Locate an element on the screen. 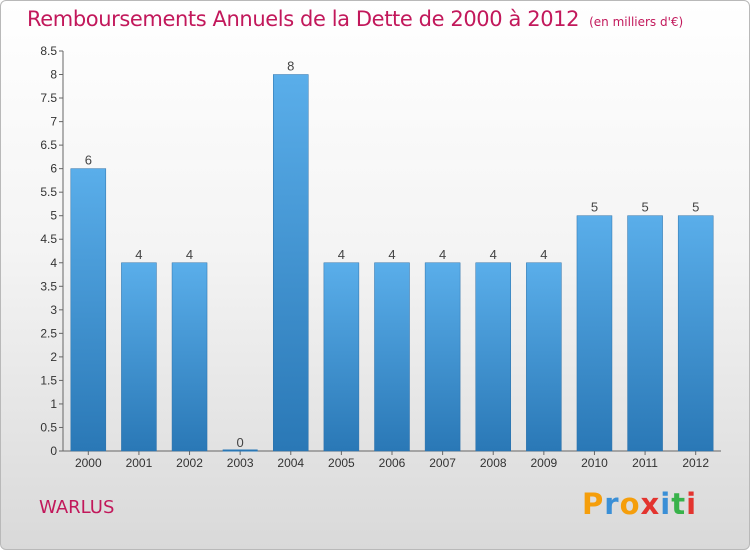  x-tick-label: 2011 is located at coordinates (645, 463).